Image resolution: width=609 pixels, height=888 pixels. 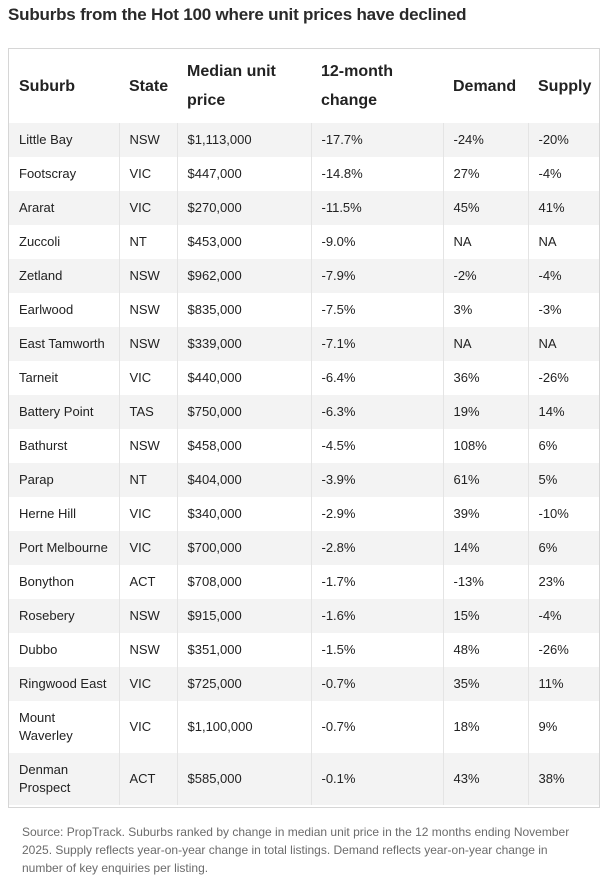 I want to click on table-row: Dubbo NSW $351,000 -1.5% 48% -26%, so click(x=304, y=650).